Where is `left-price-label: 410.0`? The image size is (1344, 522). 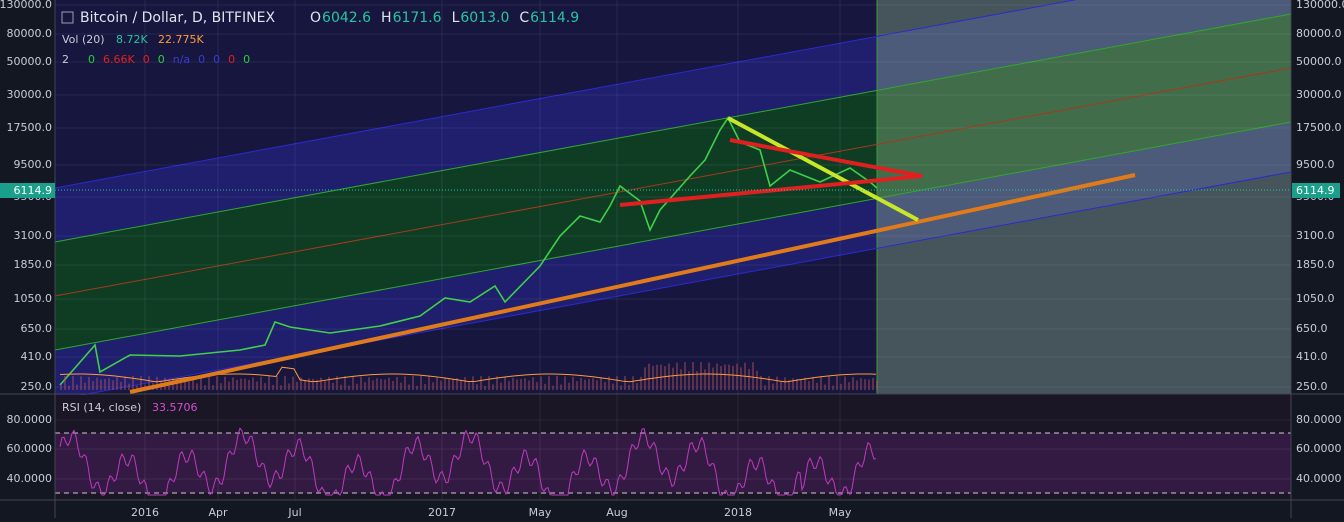 left-price-label: 410.0 is located at coordinates (37, 356).